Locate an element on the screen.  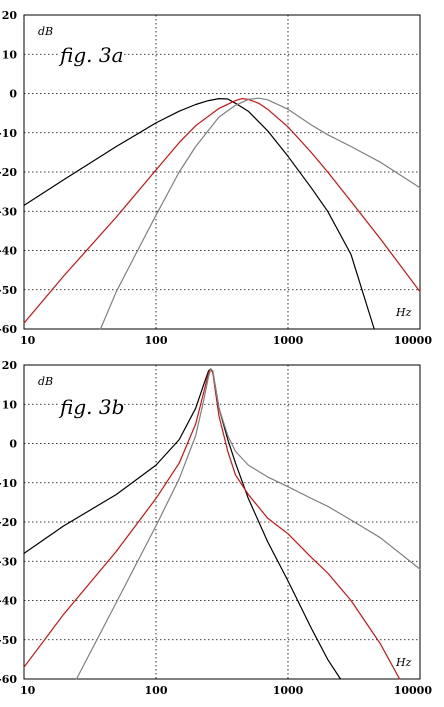
y-tick-label-3b: -40 is located at coordinates (8, 601).